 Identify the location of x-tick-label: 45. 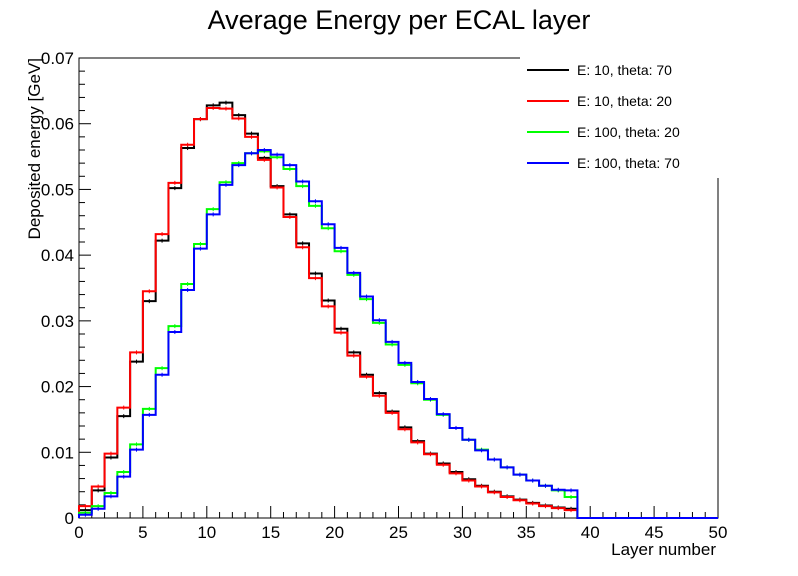
(654, 532).